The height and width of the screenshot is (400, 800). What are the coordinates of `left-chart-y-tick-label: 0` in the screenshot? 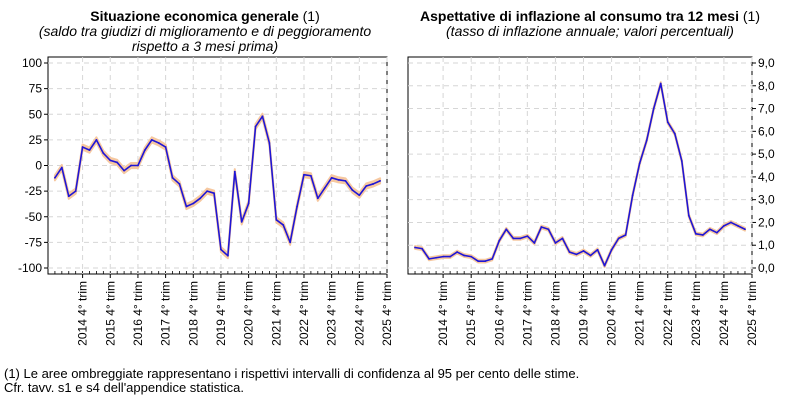 It's located at (38, 166).